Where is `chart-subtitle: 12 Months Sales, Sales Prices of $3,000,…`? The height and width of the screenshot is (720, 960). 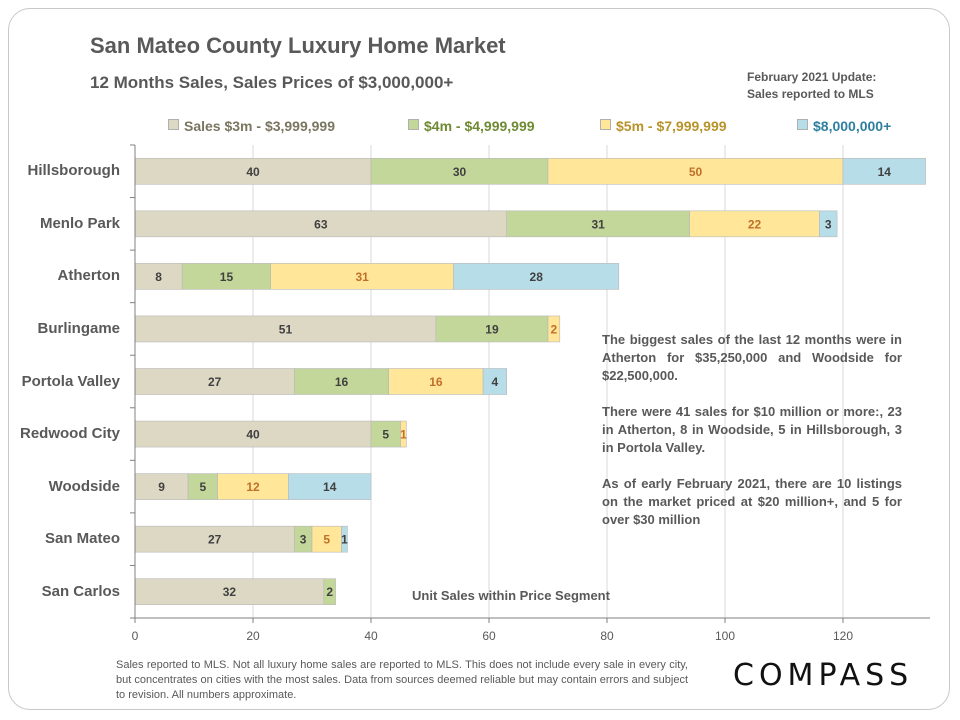
chart-subtitle: 12 Months Sales, Sales Prices of $3,000,… is located at coordinates (272, 82).